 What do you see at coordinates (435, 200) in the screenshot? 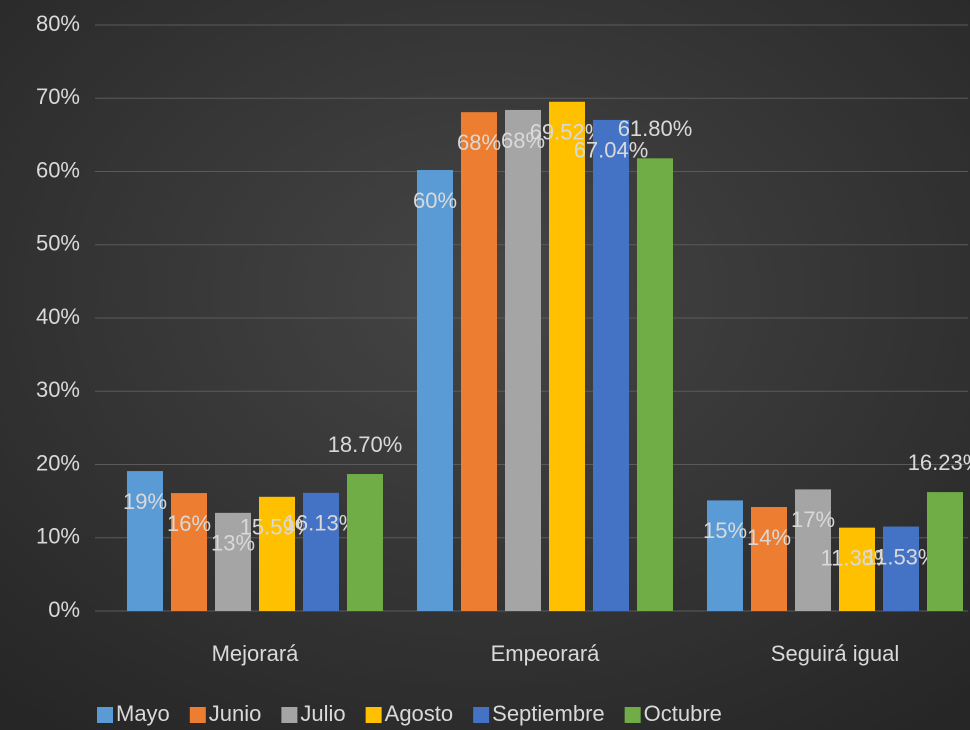
I see `data-label: 60%` at bounding box center [435, 200].